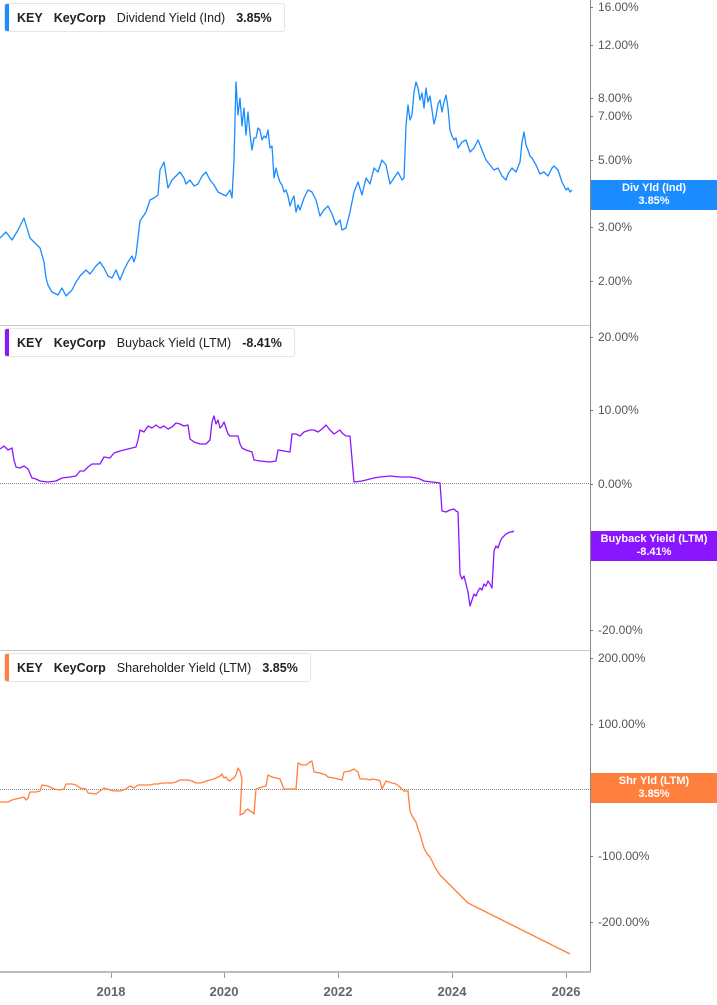  I want to click on y-tick-label: 16.00%, so click(614, 7).